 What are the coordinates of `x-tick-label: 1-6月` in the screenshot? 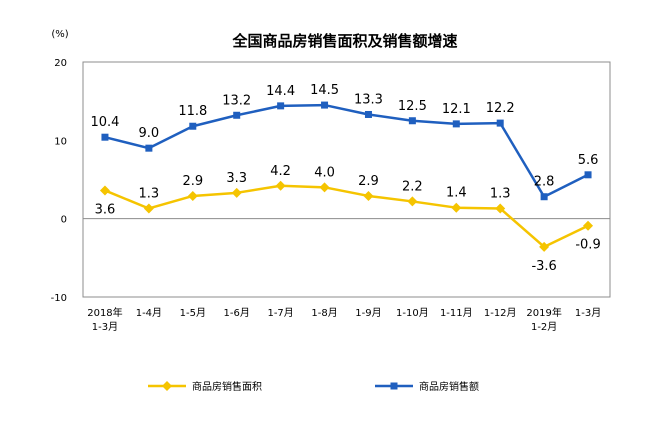 It's located at (237, 313).